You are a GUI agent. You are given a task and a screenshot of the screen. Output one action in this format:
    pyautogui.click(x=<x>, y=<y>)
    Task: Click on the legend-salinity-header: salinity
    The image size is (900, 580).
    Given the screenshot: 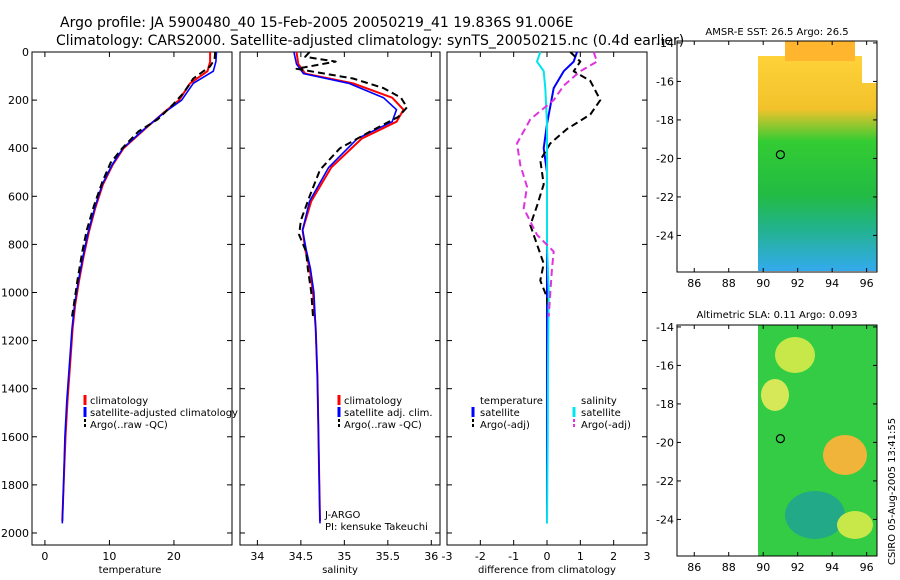 What is the action you would take?
    pyautogui.click(x=599, y=401)
    